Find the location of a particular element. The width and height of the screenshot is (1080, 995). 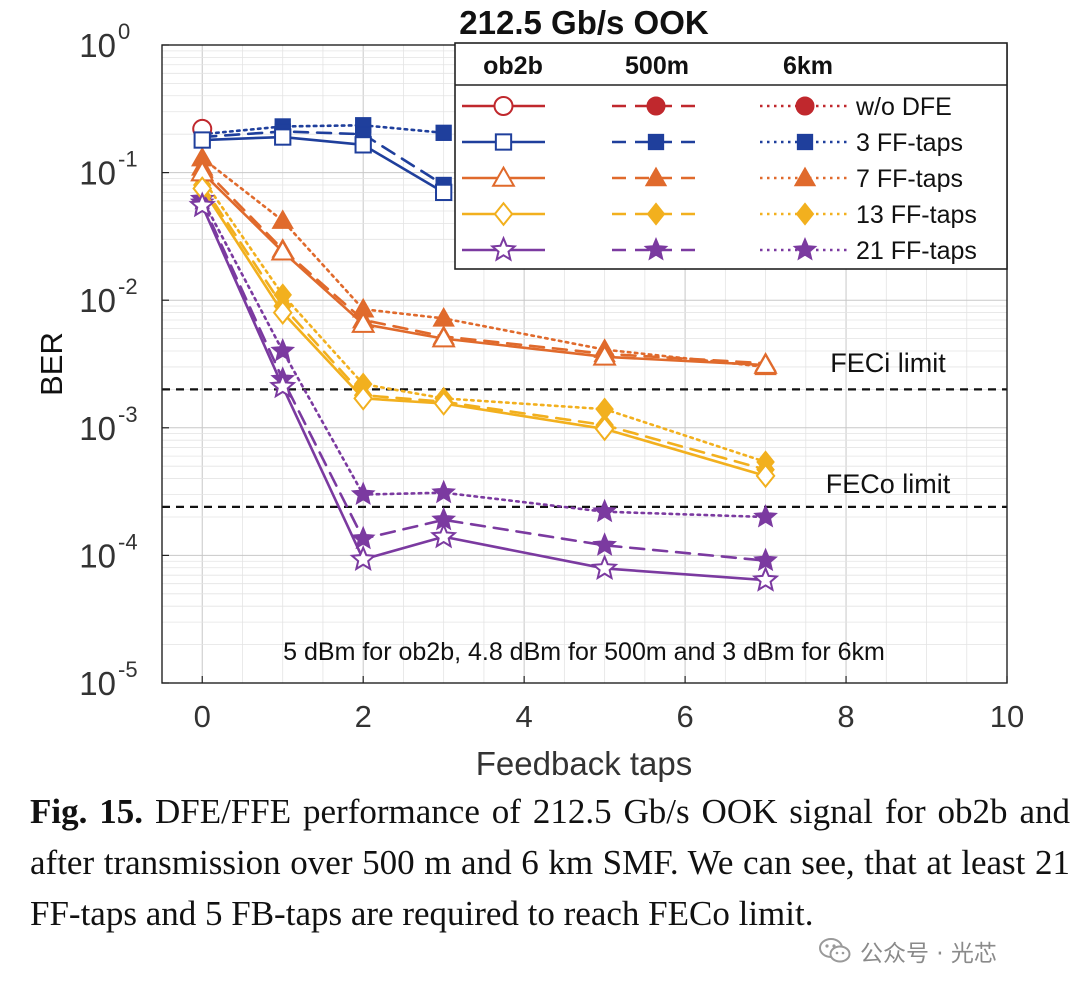

x-axis-label: Feedback taps is located at coordinates (584, 763).